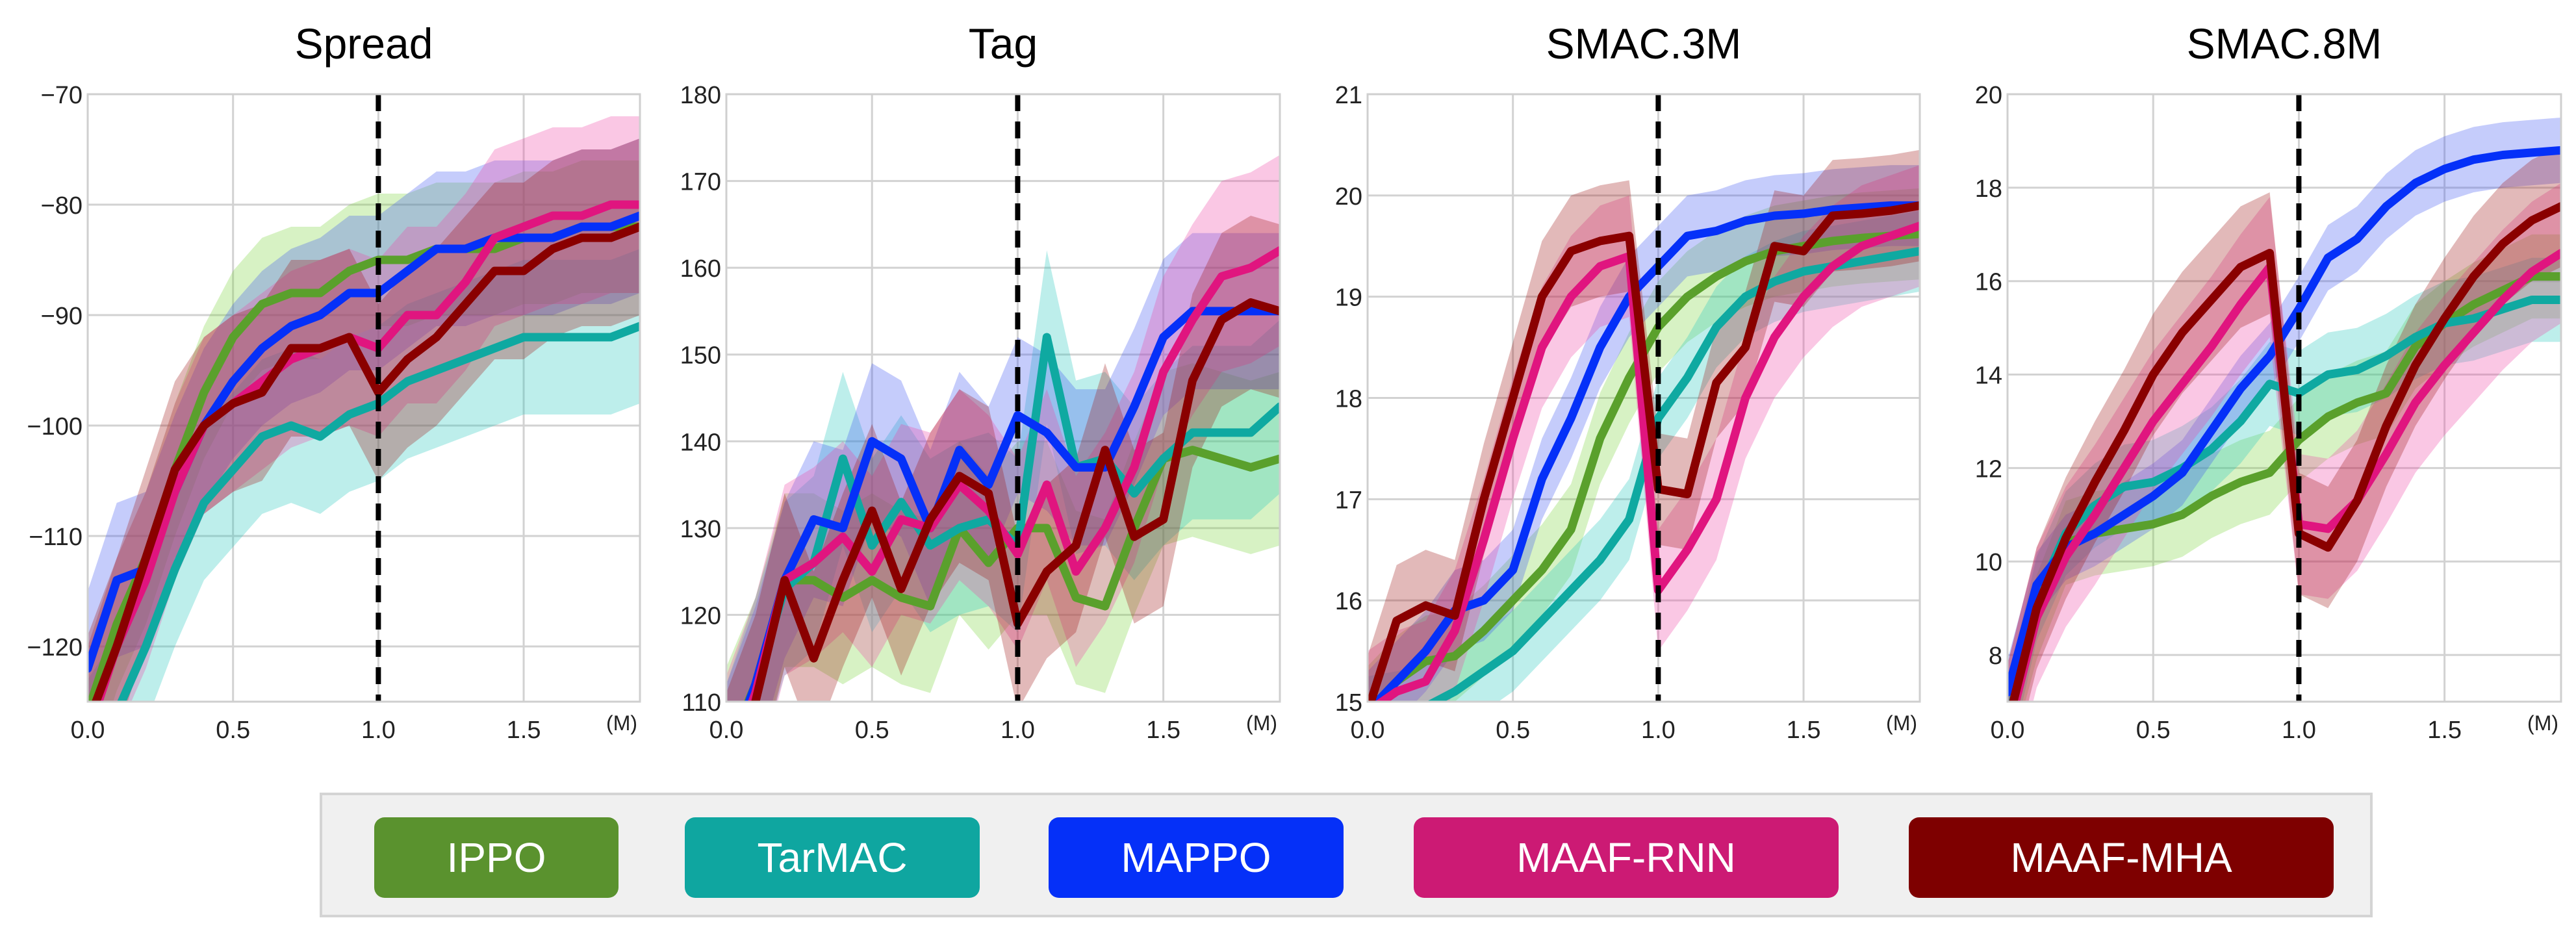 The height and width of the screenshot is (931, 2576). I want to click on chart-title: SMAC.3M, so click(1644, 43).